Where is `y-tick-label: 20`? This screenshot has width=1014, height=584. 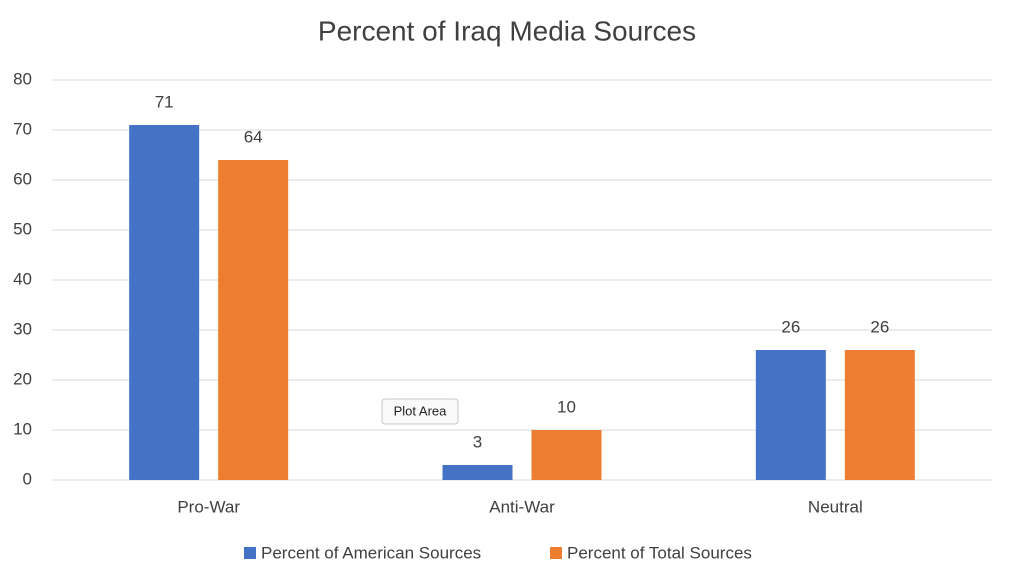 y-tick-label: 20 is located at coordinates (22, 378).